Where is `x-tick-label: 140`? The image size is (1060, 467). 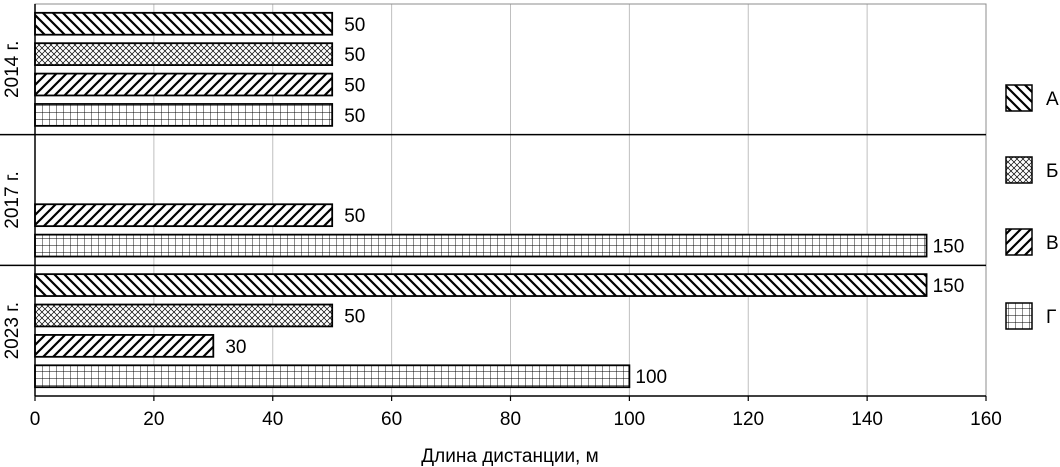 x-tick-label: 140 is located at coordinates (867, 419).